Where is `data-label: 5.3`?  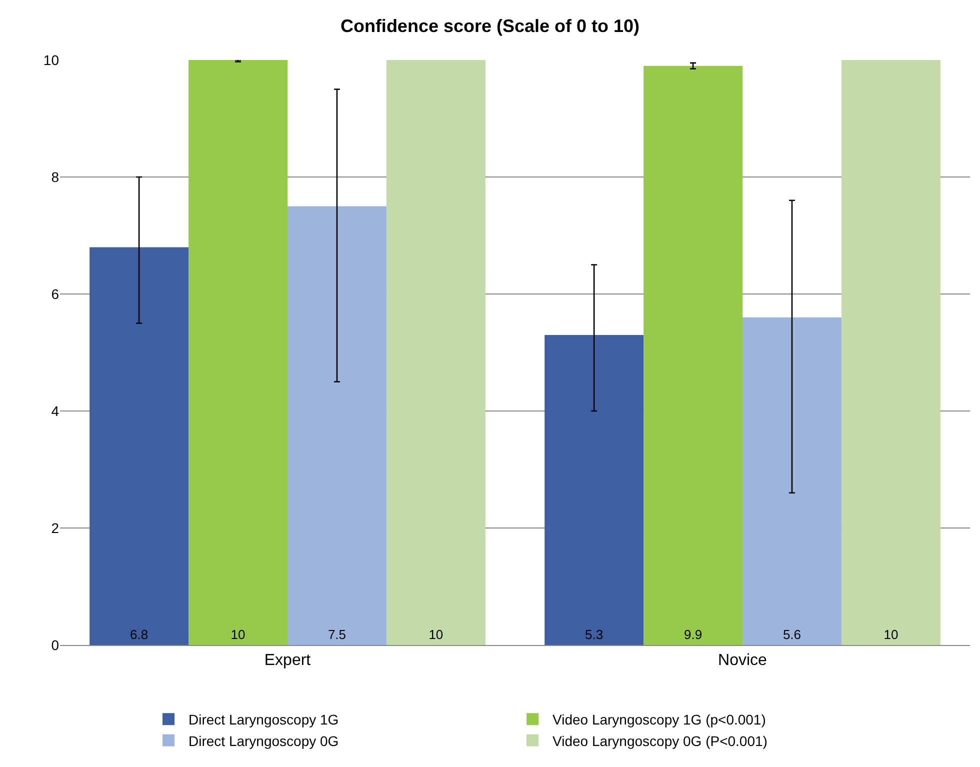
data-label: 5.3 is located at coordinates (594, 634).